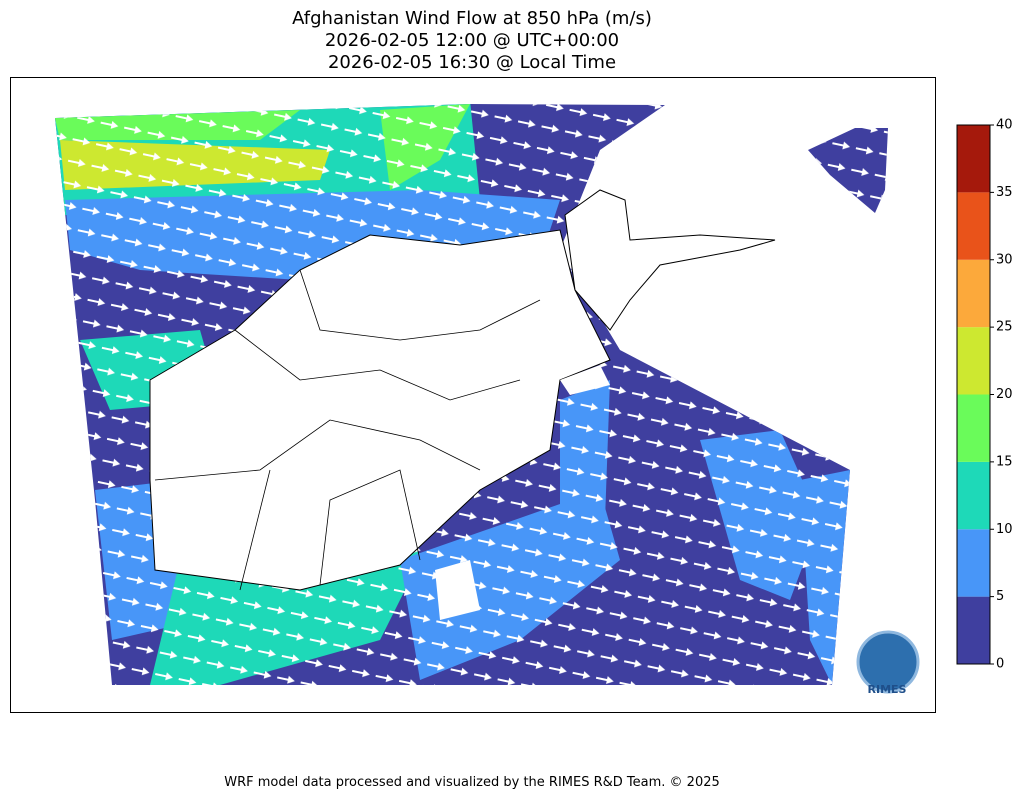 The width and height of the screenshot is (1021, 803). I want to click on colorbar: 0 5 10 15 20 25 30 35 40, so click(984, 395).